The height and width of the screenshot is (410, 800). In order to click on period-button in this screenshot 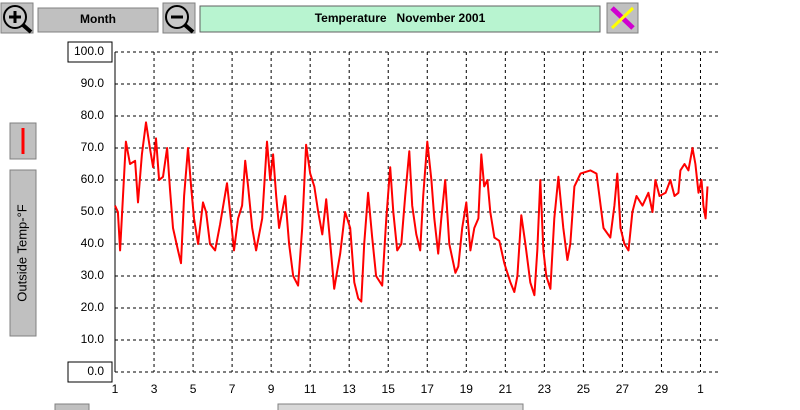, I will do `click(98, 20)`.